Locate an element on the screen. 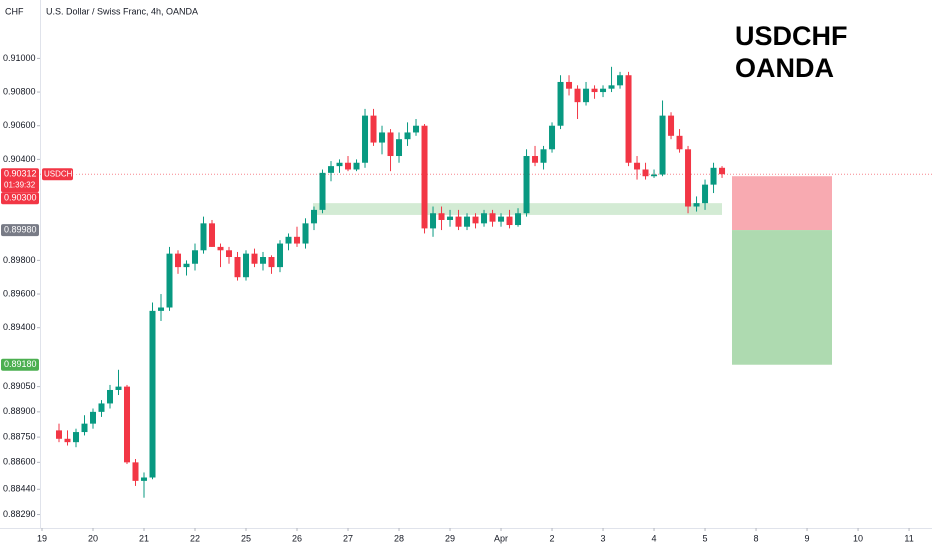 The image size is (932, 550). x-tick-label: 29 is located at coordinates (450, 538).